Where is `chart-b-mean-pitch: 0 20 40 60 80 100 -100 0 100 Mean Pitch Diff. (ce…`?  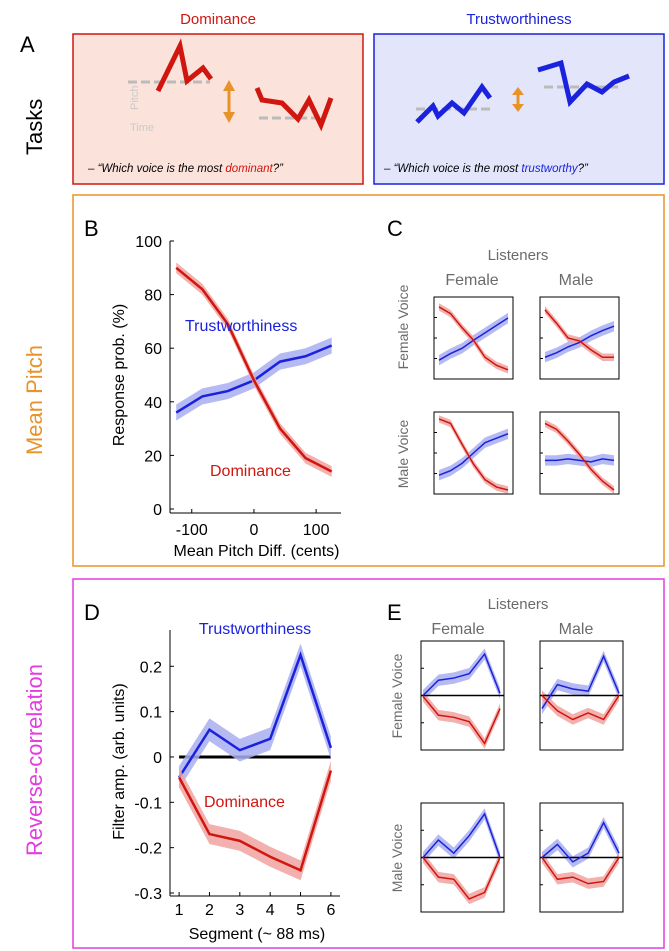
chart-b-mean-pitch: 0 20 40 60 80 100 -100 0 100 Mean Pitch Diff. (ce… is located at coordinates (226, 397).